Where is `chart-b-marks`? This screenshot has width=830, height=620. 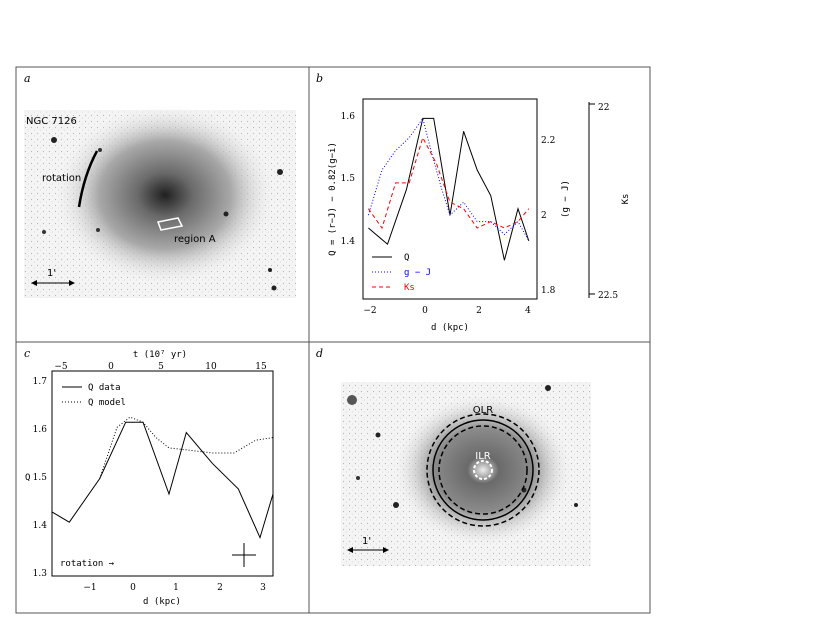
chart-b-marks is located at coordinates (448, 189).